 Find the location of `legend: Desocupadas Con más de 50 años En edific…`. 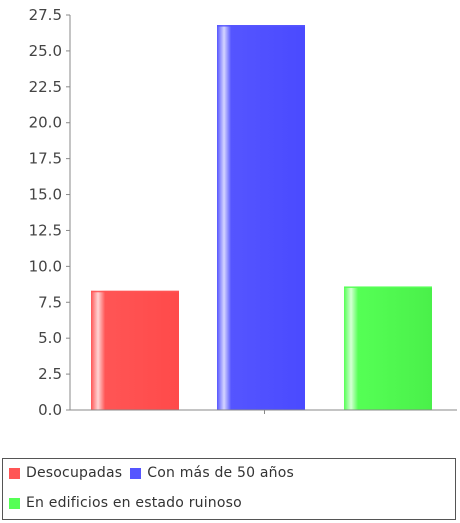

legend: Desocupadas Con más de 50 años En edific… is located at coordinates (229, 489).